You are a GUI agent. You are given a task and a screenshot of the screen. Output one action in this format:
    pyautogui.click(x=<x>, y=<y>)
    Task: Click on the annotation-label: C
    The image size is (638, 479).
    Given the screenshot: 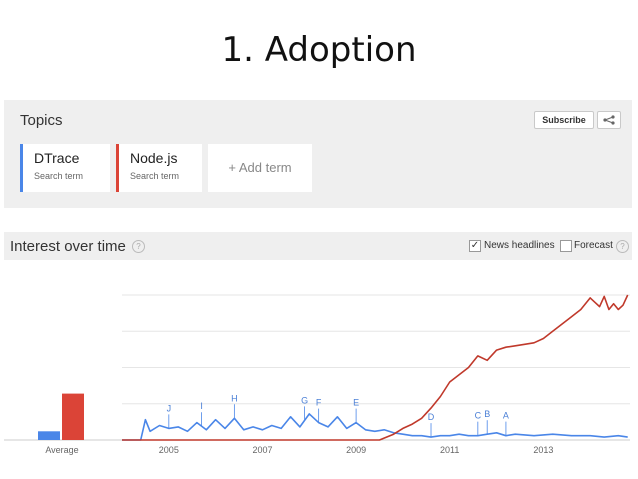 What is the action you would take?
    pyautogui.click(x=478, y=416)
    